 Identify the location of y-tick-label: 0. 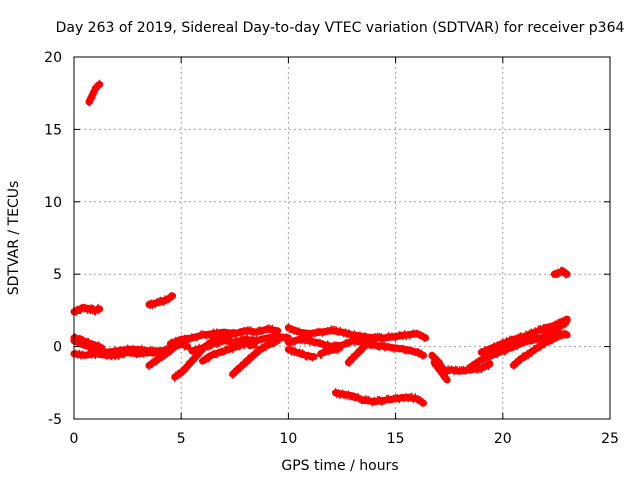
(57, 348).